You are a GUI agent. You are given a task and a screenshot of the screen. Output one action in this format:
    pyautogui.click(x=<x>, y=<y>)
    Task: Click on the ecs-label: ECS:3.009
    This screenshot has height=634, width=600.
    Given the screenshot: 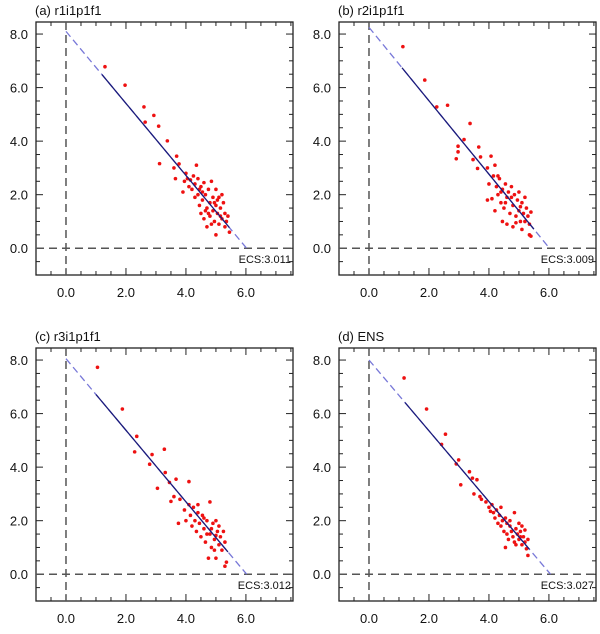 What is the action you would take?
    pyautogui.click(x=567, y=260)
    